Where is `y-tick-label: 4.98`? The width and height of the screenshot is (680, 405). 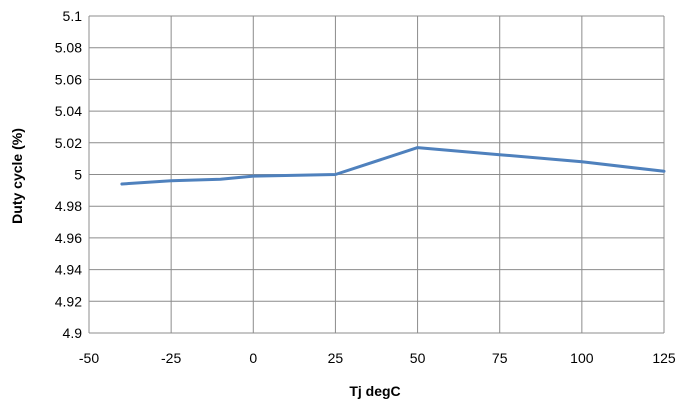 y-tick-label: 4.98 is located at coordinates (68, 206).